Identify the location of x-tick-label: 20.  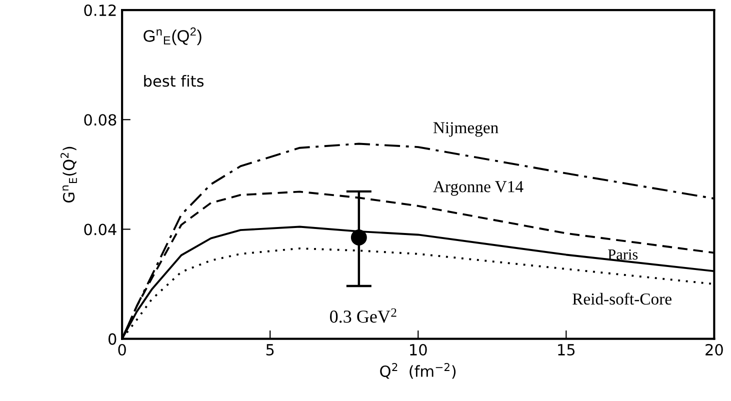
(714, 350).